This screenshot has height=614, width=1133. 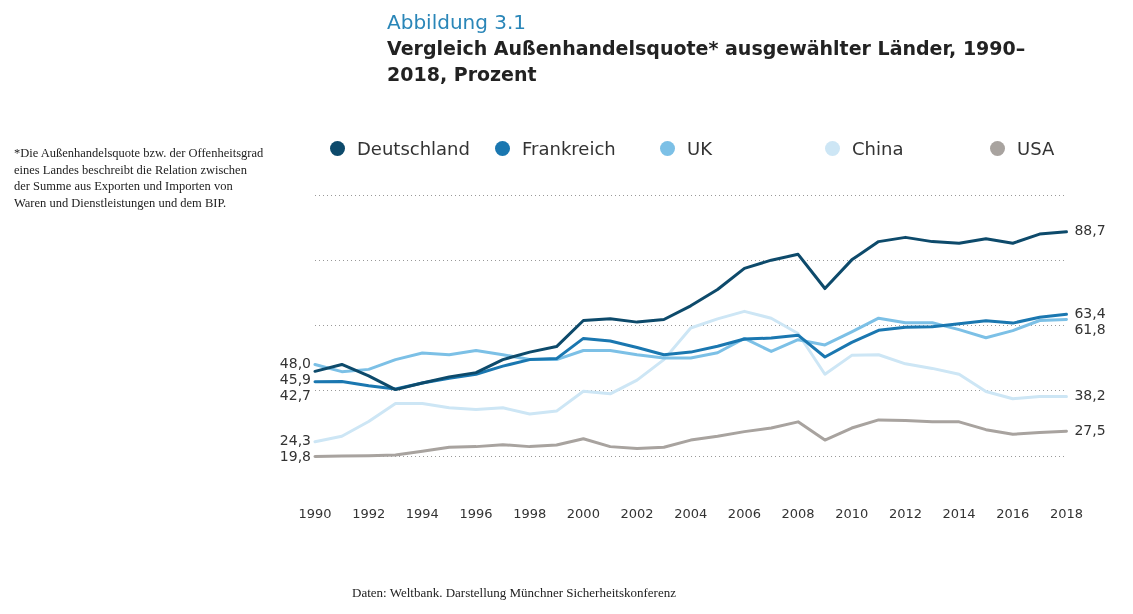 What do you see at coordinates (1090, 429) in the screenshot?
I see `data-label: 27,5` at bounding box center [1090, 429].